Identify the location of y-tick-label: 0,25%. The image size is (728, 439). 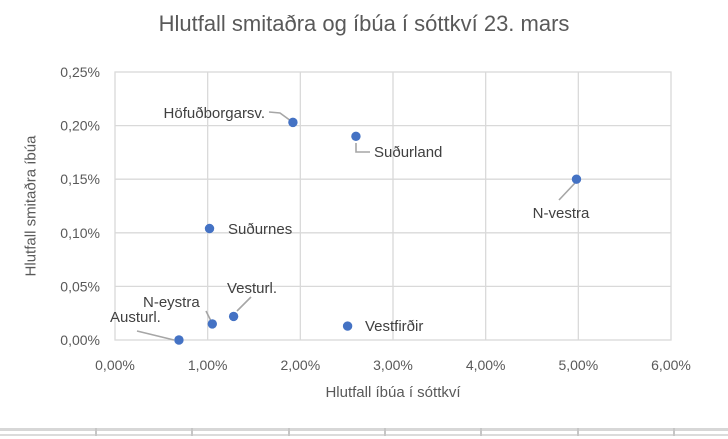
(80, 72).